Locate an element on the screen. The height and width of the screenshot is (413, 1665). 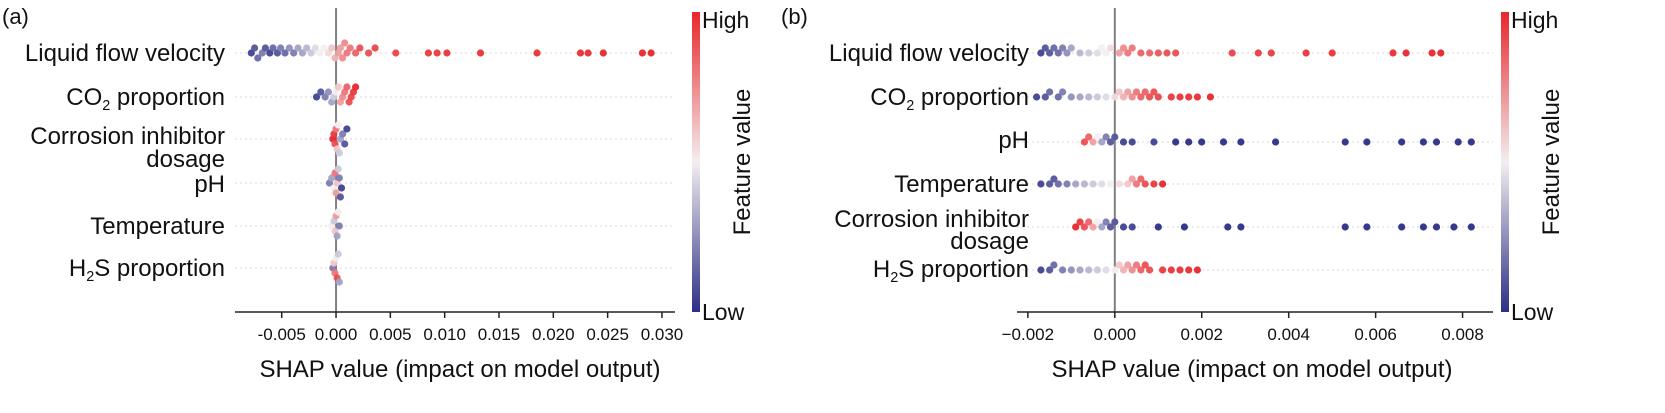
x-tick-label: 0.008 is located at coordinates (1462, 334).